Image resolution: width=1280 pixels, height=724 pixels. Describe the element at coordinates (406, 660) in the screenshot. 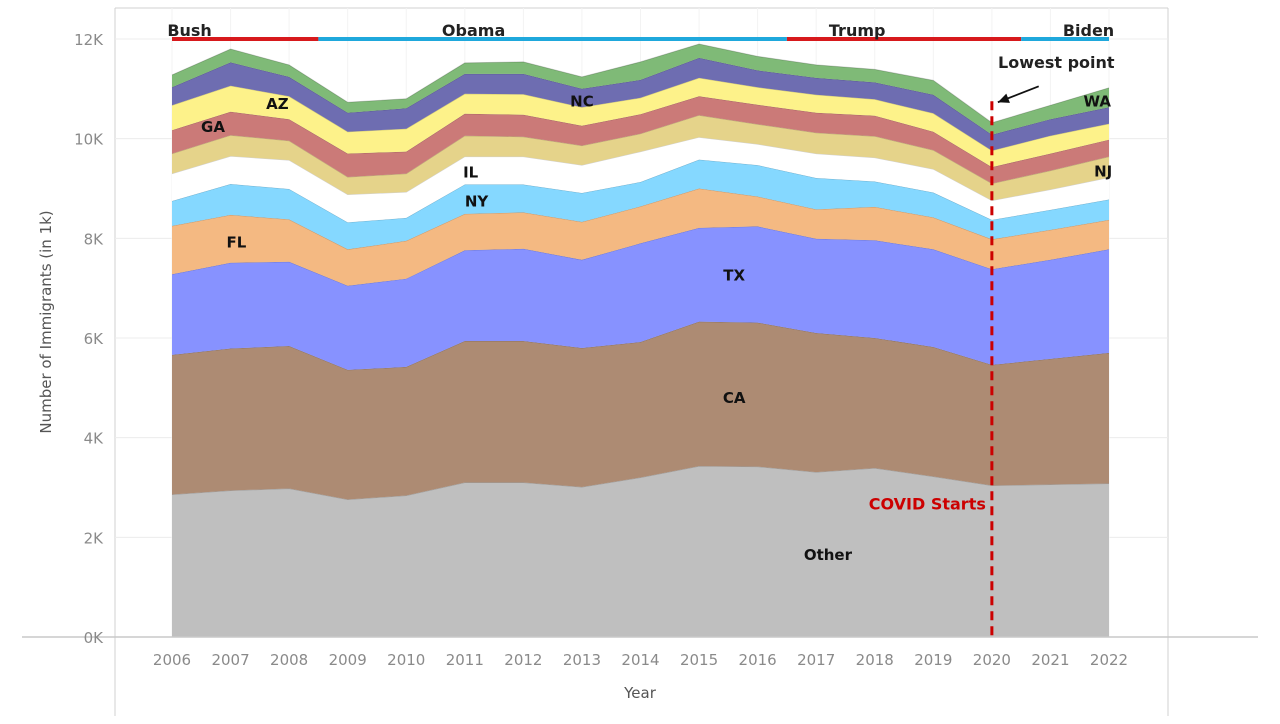

I see `x-tick-label: 2010` at that location.